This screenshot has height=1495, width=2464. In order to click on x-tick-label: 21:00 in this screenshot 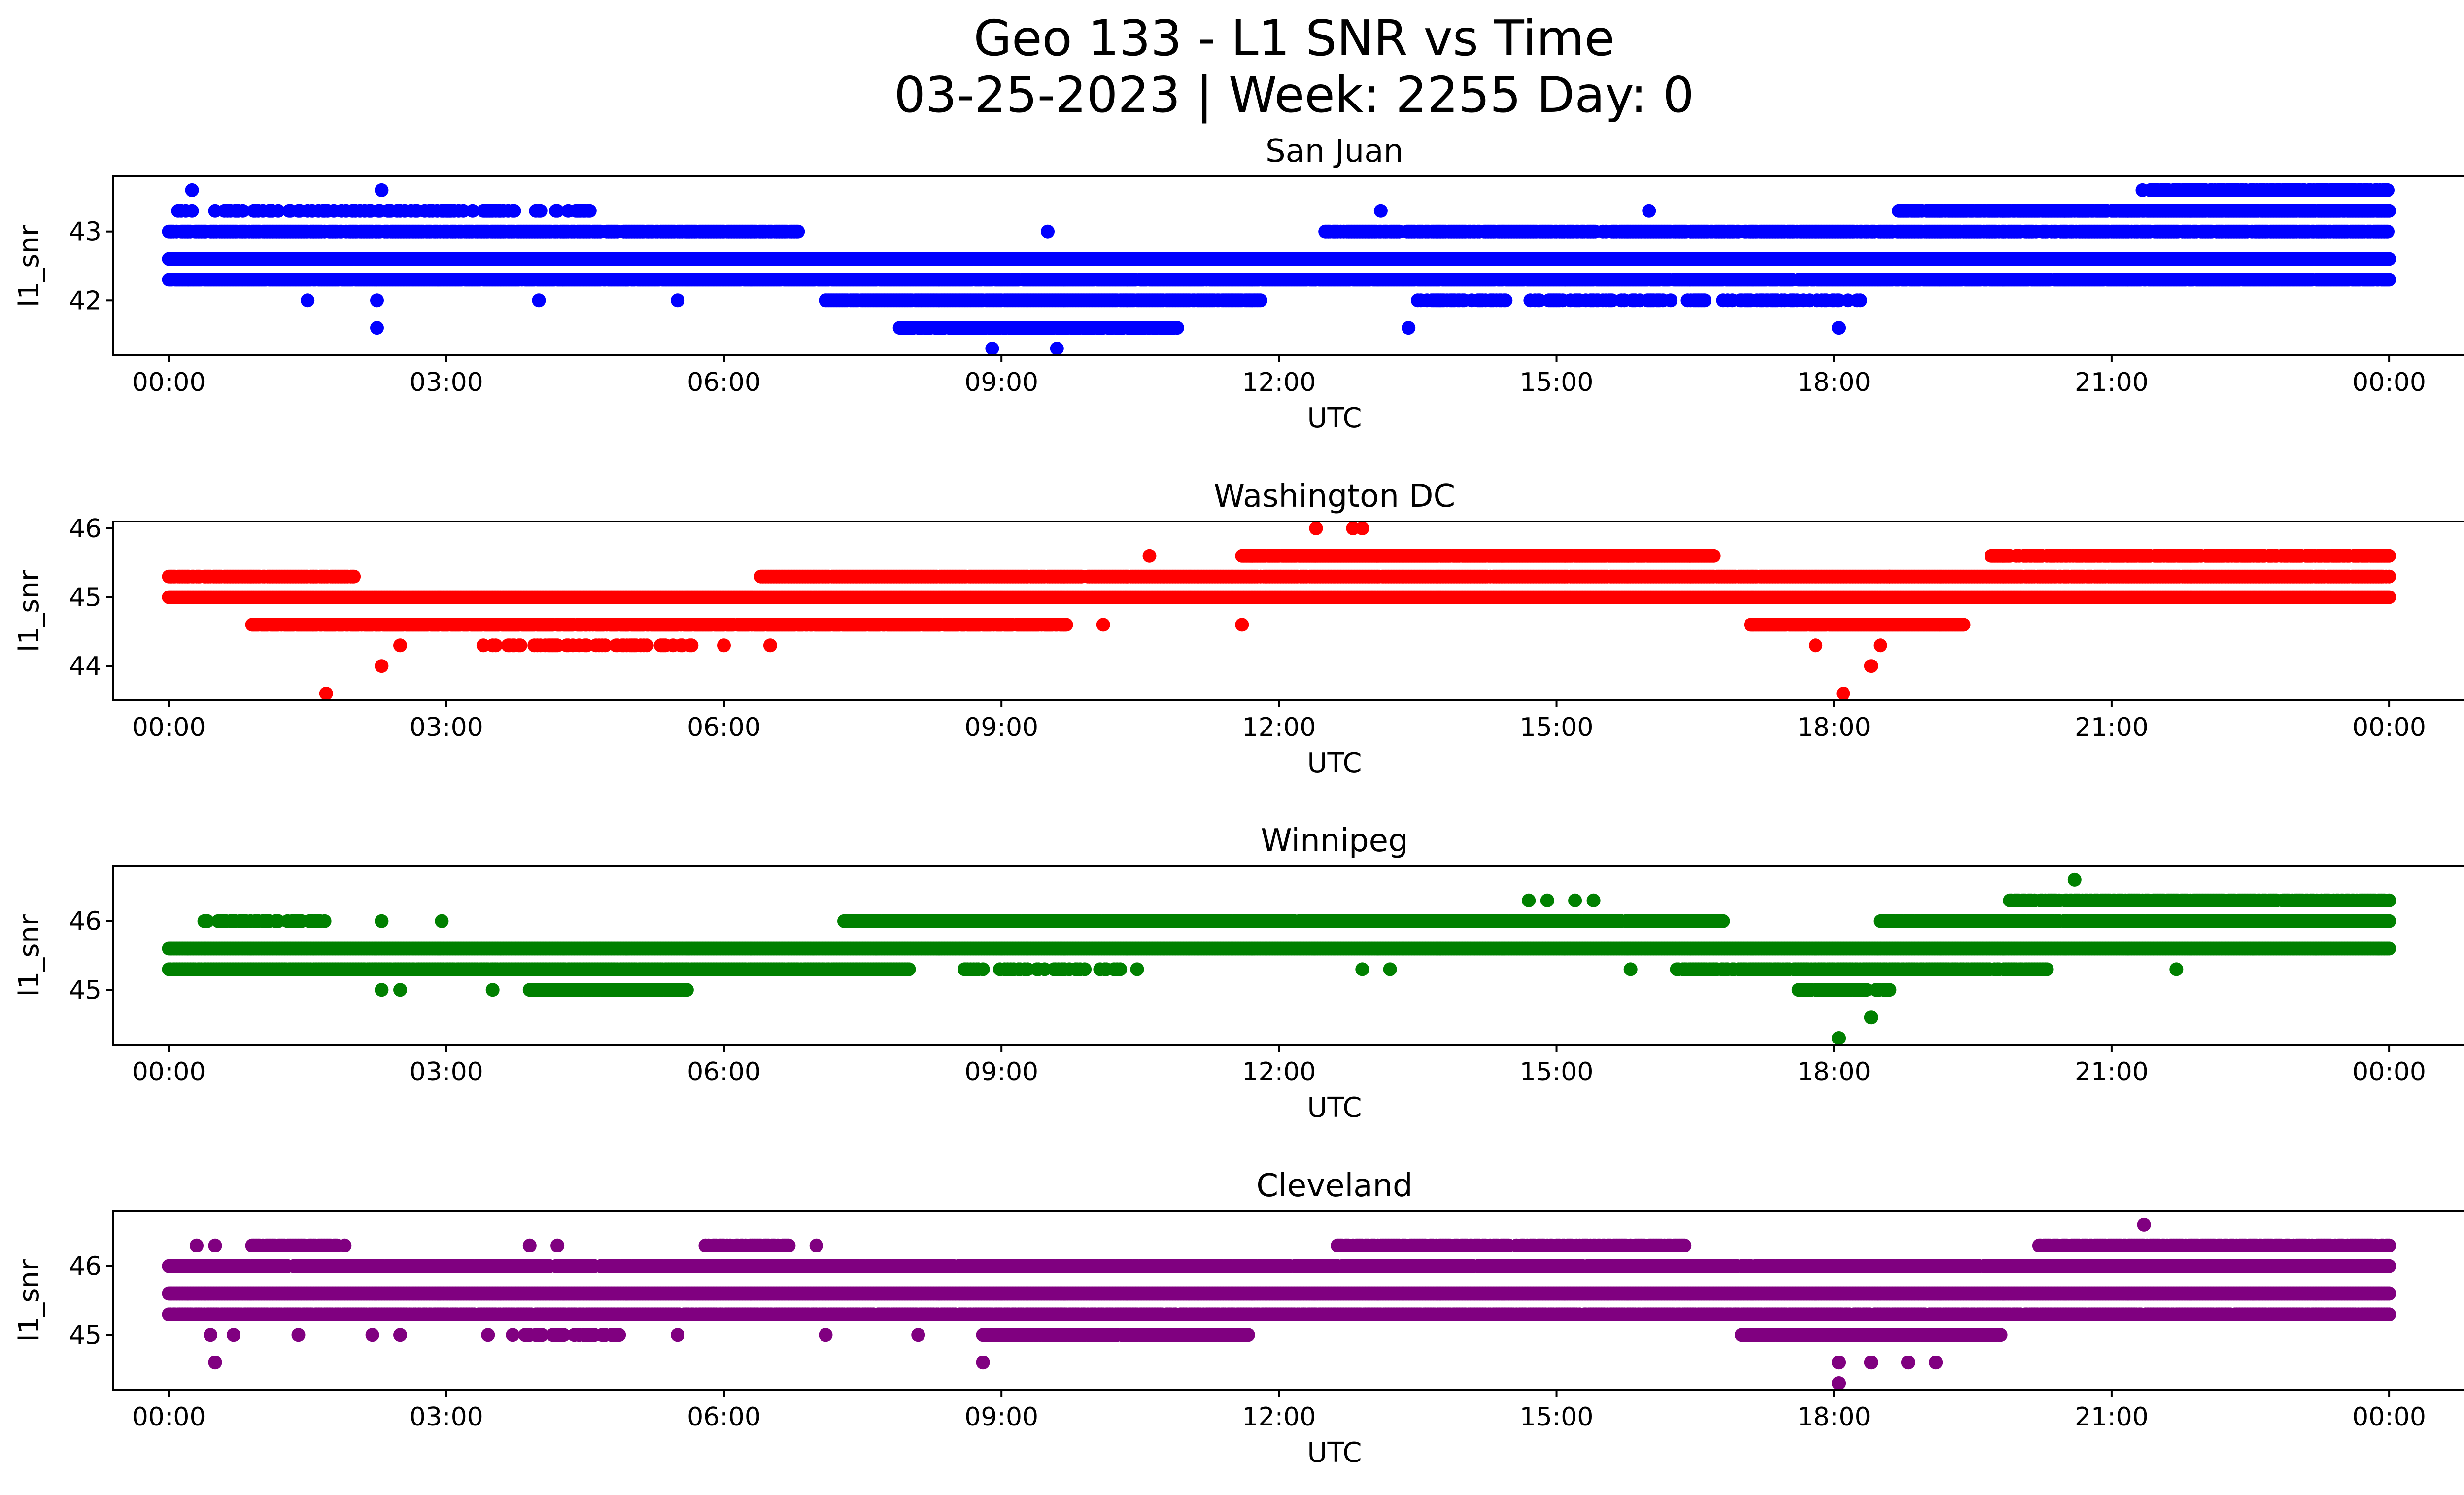, I will do `click(2112, 382)`.